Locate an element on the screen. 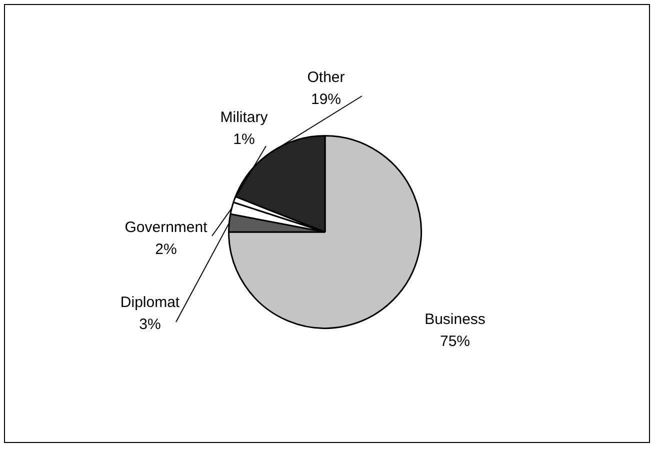 This screenshot has height=449, width=657. data-label: 3% is located at coordinates (150, 325).